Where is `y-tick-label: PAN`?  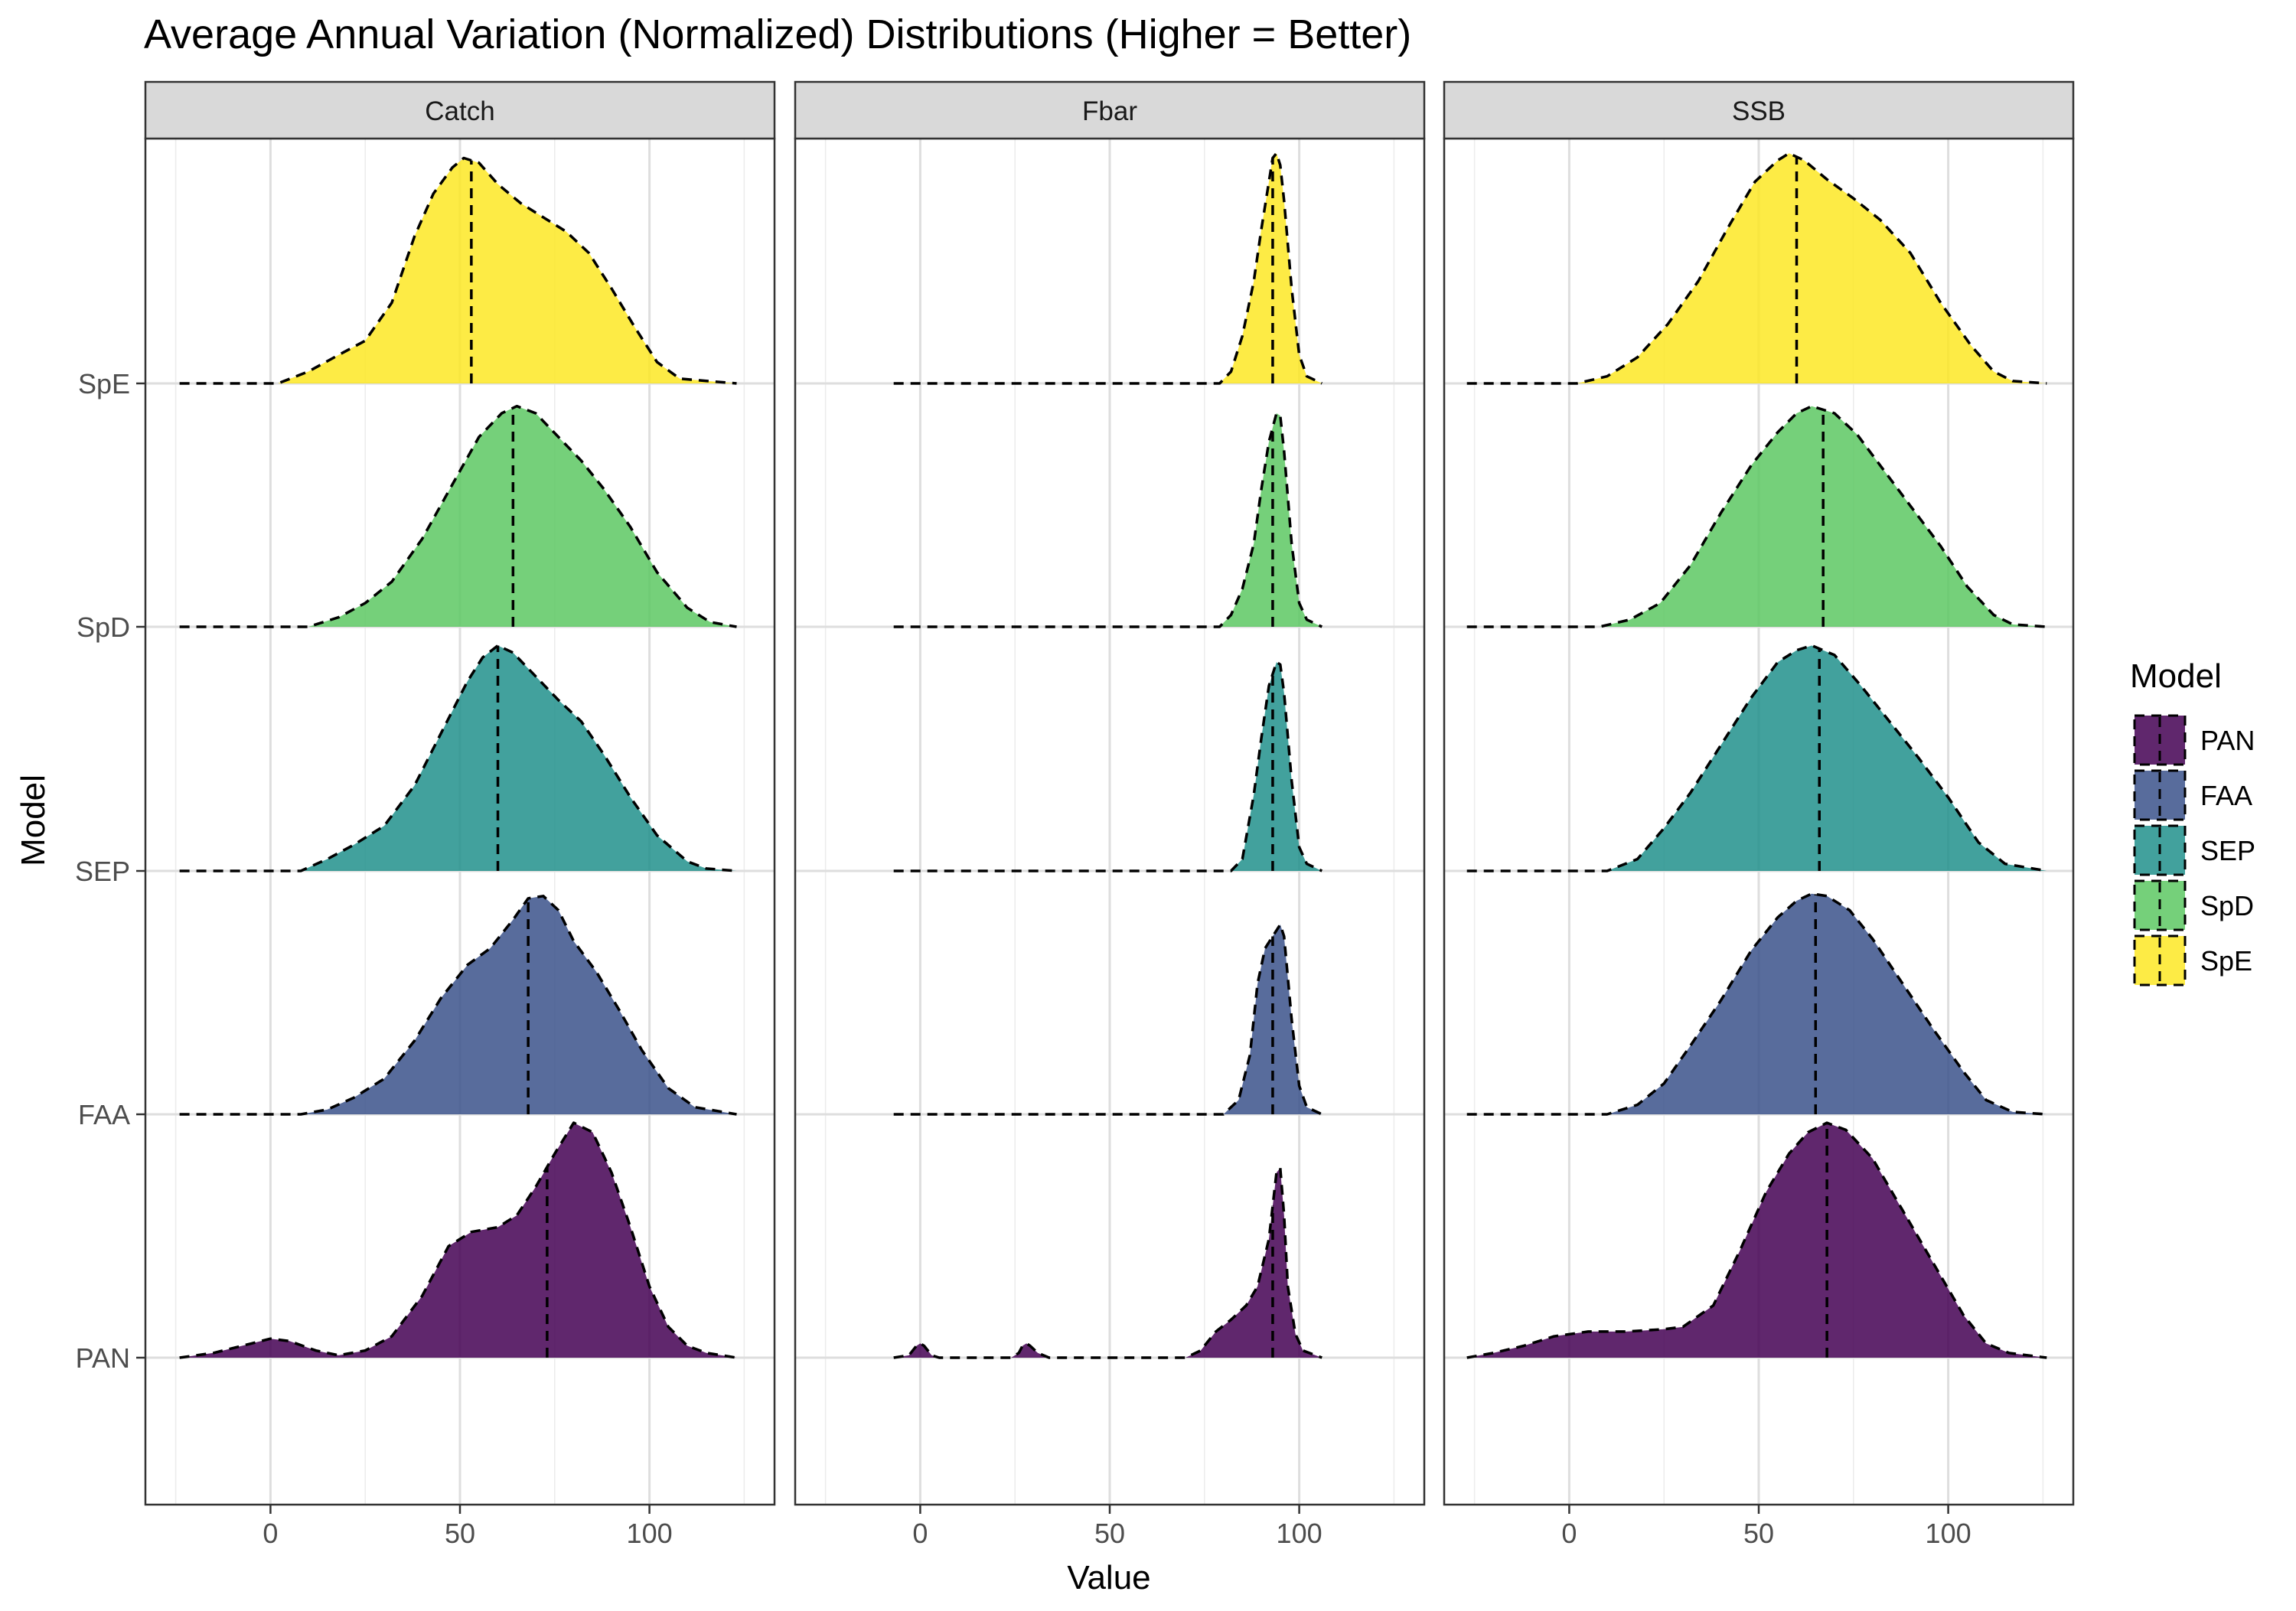
y-tick-label: PAN is located at coordinates (103, 1358).